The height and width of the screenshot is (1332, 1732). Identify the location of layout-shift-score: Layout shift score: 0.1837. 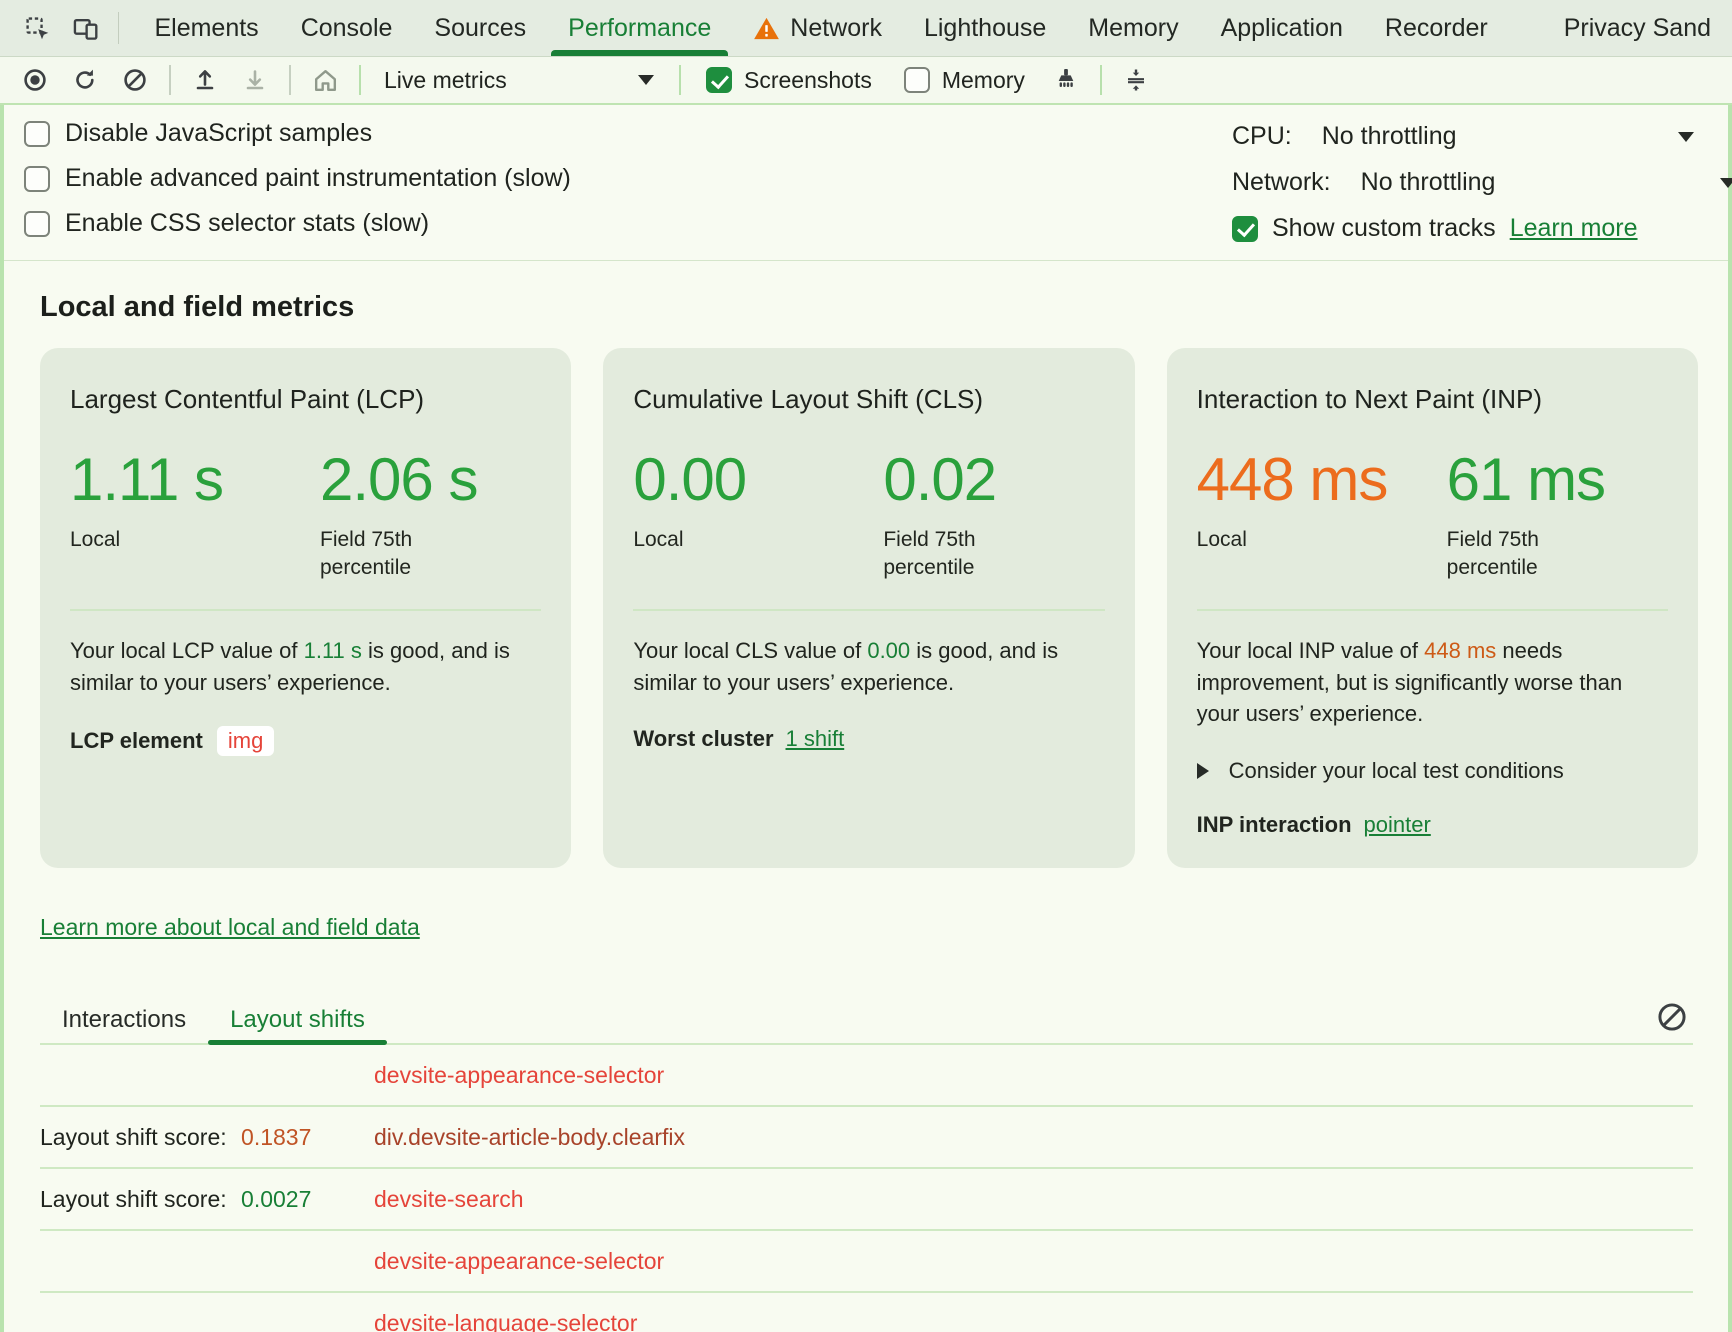
(207, 1137).